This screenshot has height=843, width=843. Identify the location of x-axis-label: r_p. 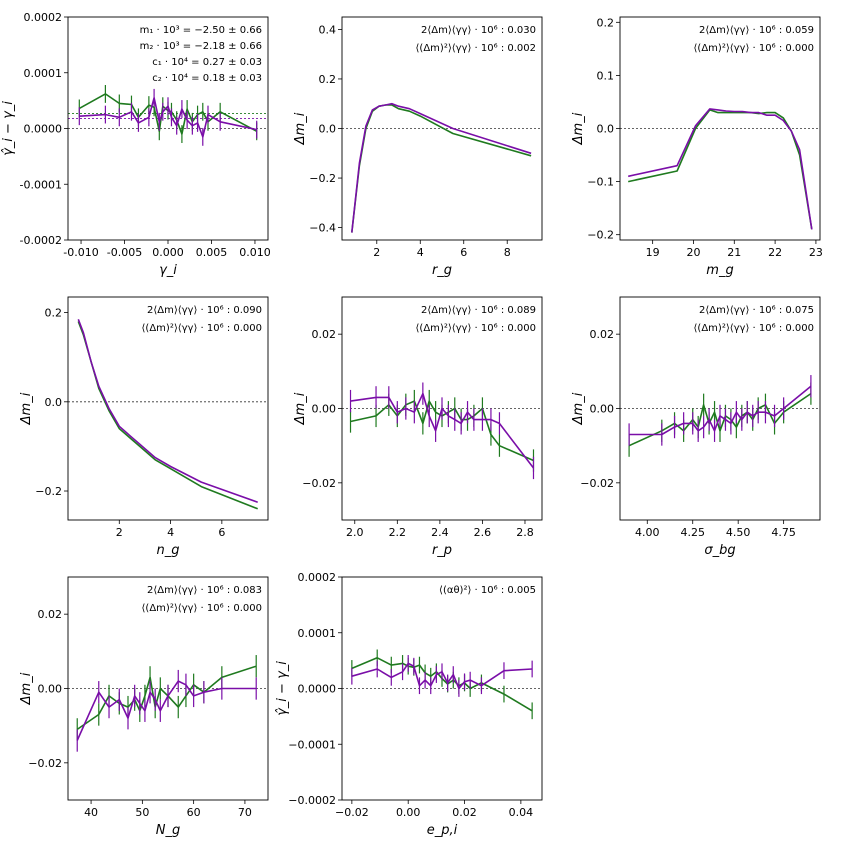
(442, 550).